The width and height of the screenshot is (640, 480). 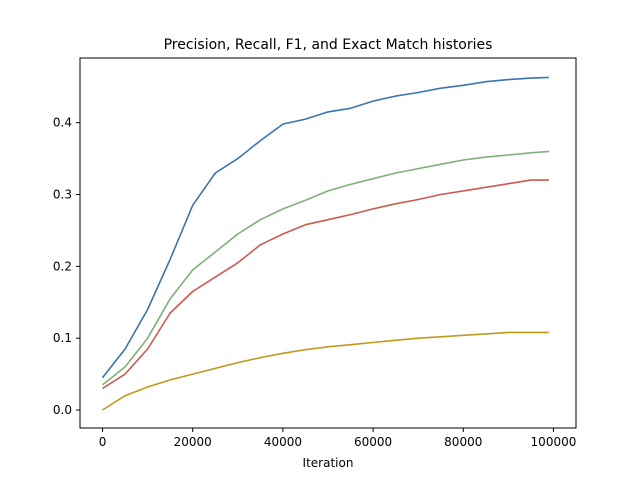 What do you see at coordinates (463, 442) in the screenshot?
I see `x-tick-label: 80000` at bounding box center [463, 442].